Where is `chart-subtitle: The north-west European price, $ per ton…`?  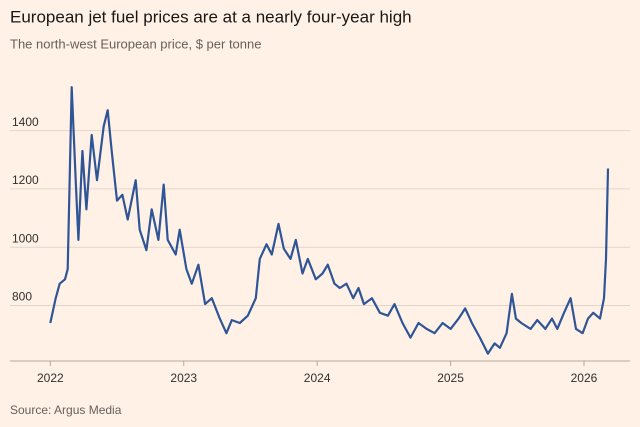 chart-subtitle: The north-west European price, $ per ton… is located at coordinates (135, 43).